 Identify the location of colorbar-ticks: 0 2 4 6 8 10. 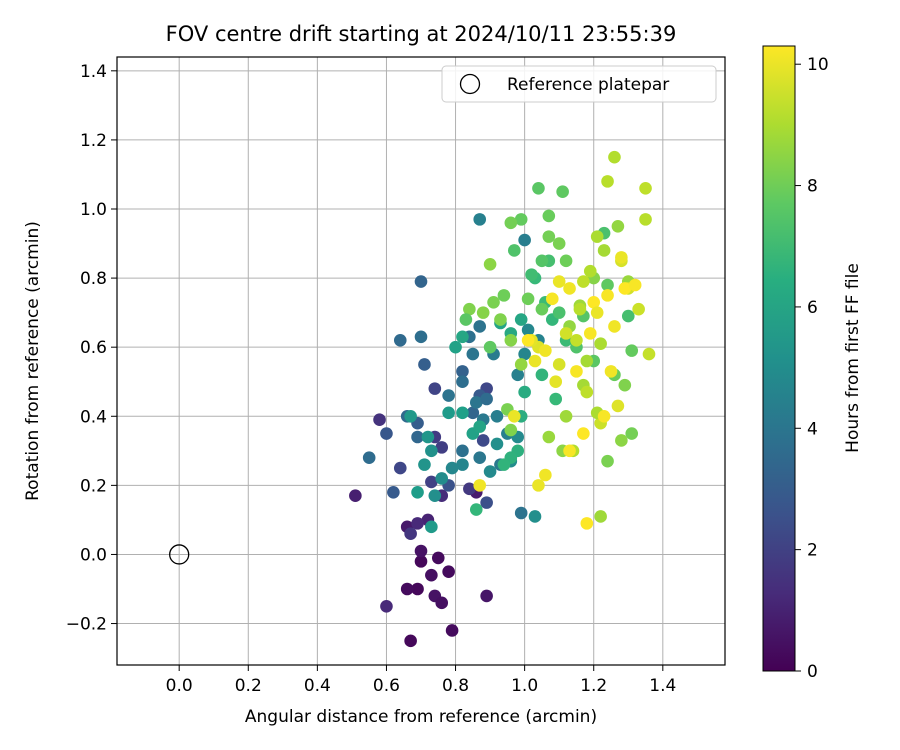
(812, 368).